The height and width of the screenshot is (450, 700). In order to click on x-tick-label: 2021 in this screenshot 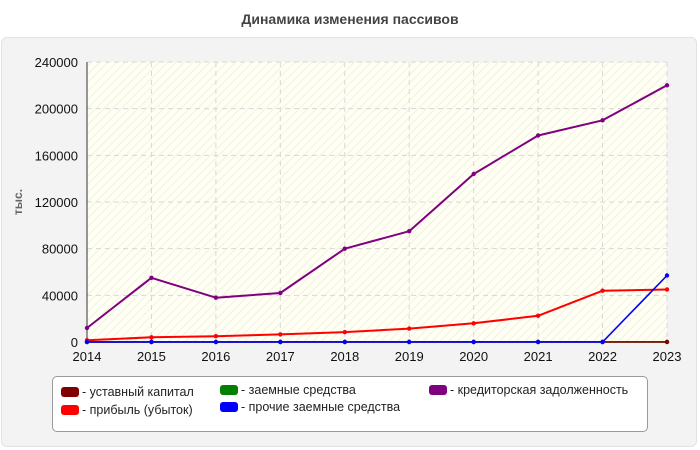, I will do `click(538, 356)`.